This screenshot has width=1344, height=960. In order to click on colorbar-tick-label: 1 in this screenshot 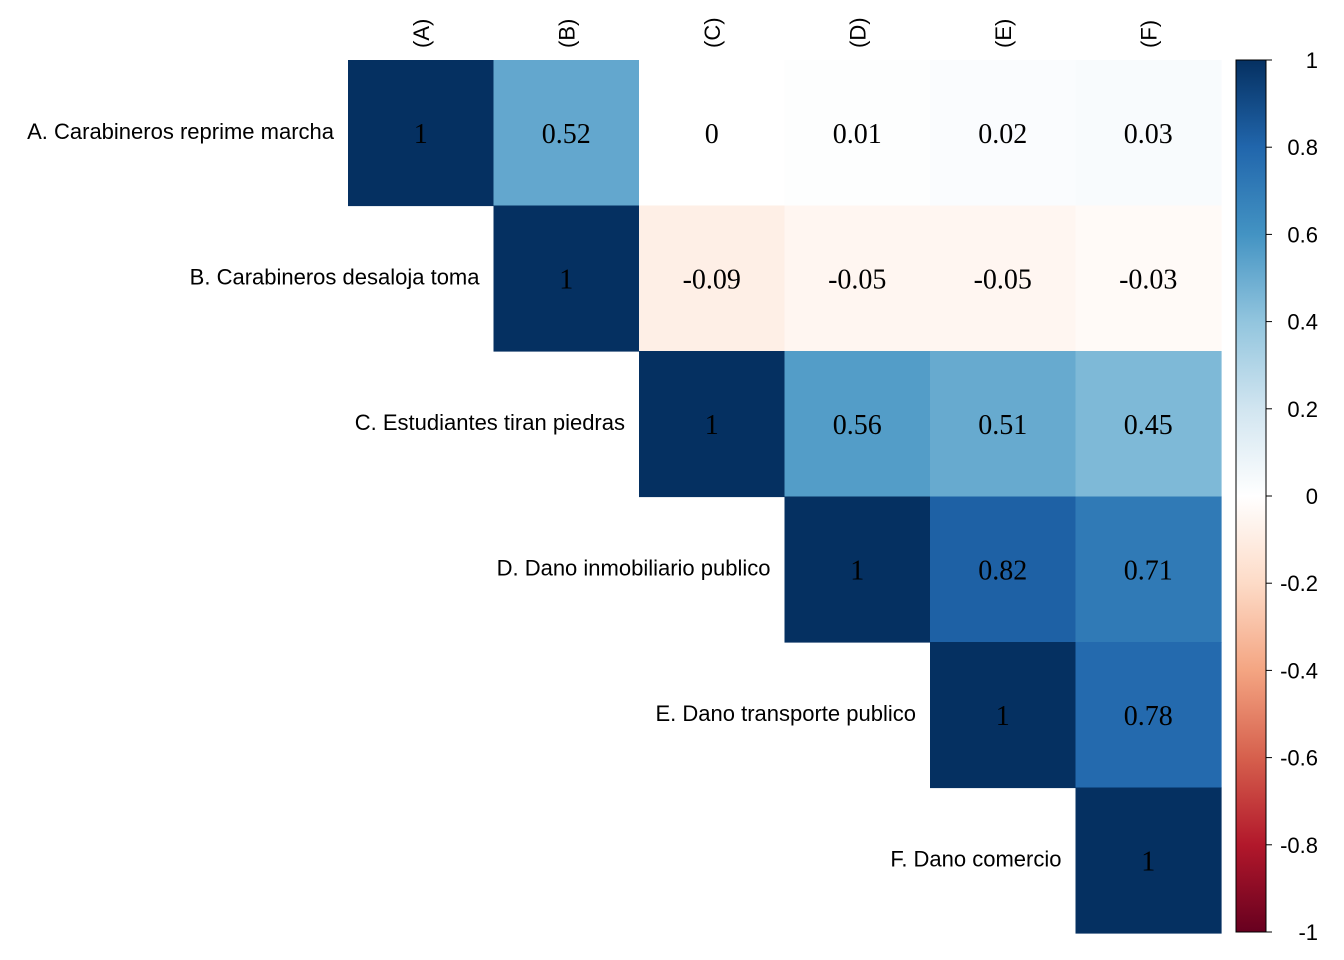, I will do `click(1312, 60)`.